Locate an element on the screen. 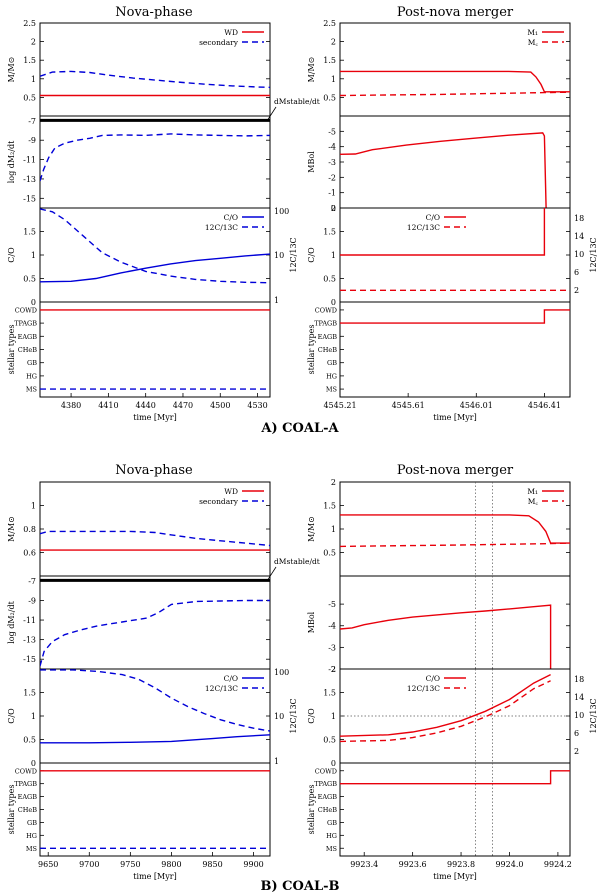  panel-B-right-mass: M/M⊙ 0.5 1 1.5 2 M₁M꜀ is located at coordinates (439, 527).